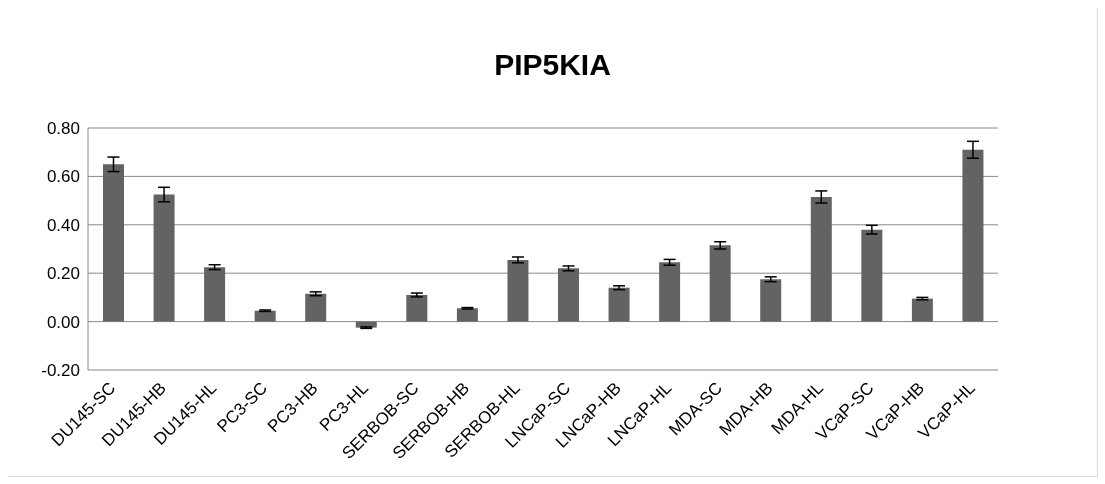 The width and height of the screenshot is (1105, 484). What do you see at coordinates (63, 129) in the screenshot?
I see `y-tick-label: 0.80` at bounding box center [63, 129].